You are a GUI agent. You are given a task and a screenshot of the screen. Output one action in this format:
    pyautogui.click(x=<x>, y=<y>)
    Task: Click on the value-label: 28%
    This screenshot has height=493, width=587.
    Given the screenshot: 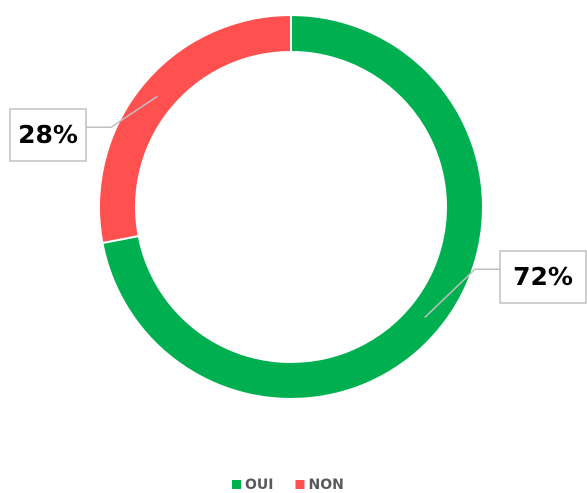 What is the action you would take?
    pyautogui.click(x=48, y=134)
    